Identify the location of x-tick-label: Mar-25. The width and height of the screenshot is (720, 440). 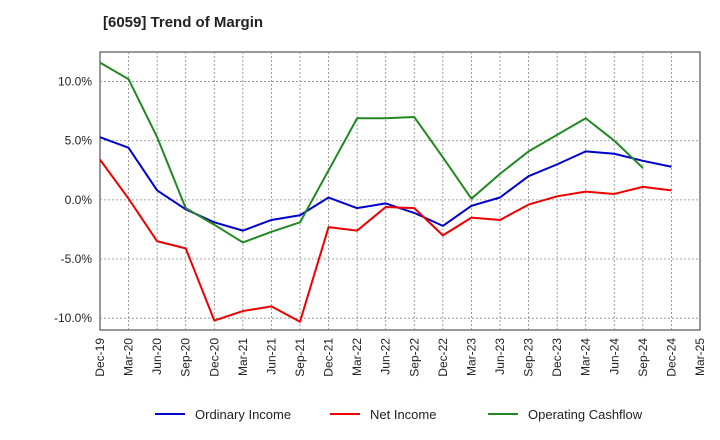
(700, 357).